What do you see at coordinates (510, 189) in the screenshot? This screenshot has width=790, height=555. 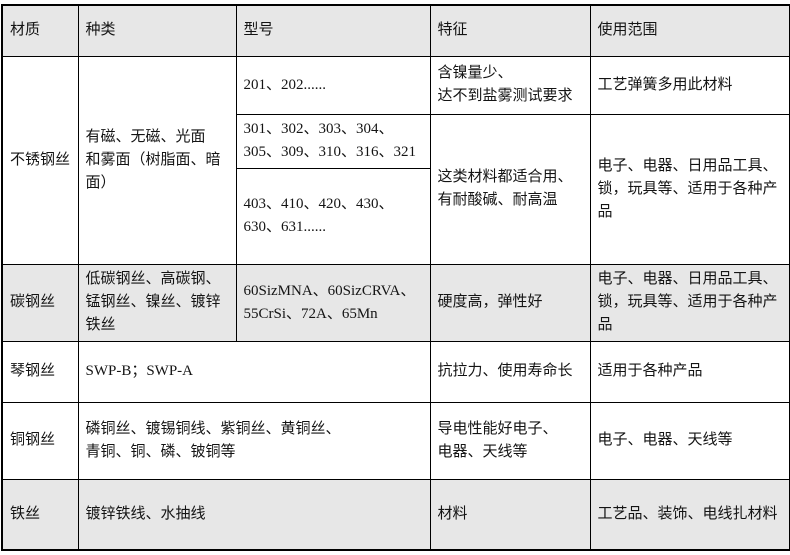 I see `stainless-feature-merged-cell: 这类材料都适合用、 有耐酸碱、耐高温` at bounding box center [510, 189].